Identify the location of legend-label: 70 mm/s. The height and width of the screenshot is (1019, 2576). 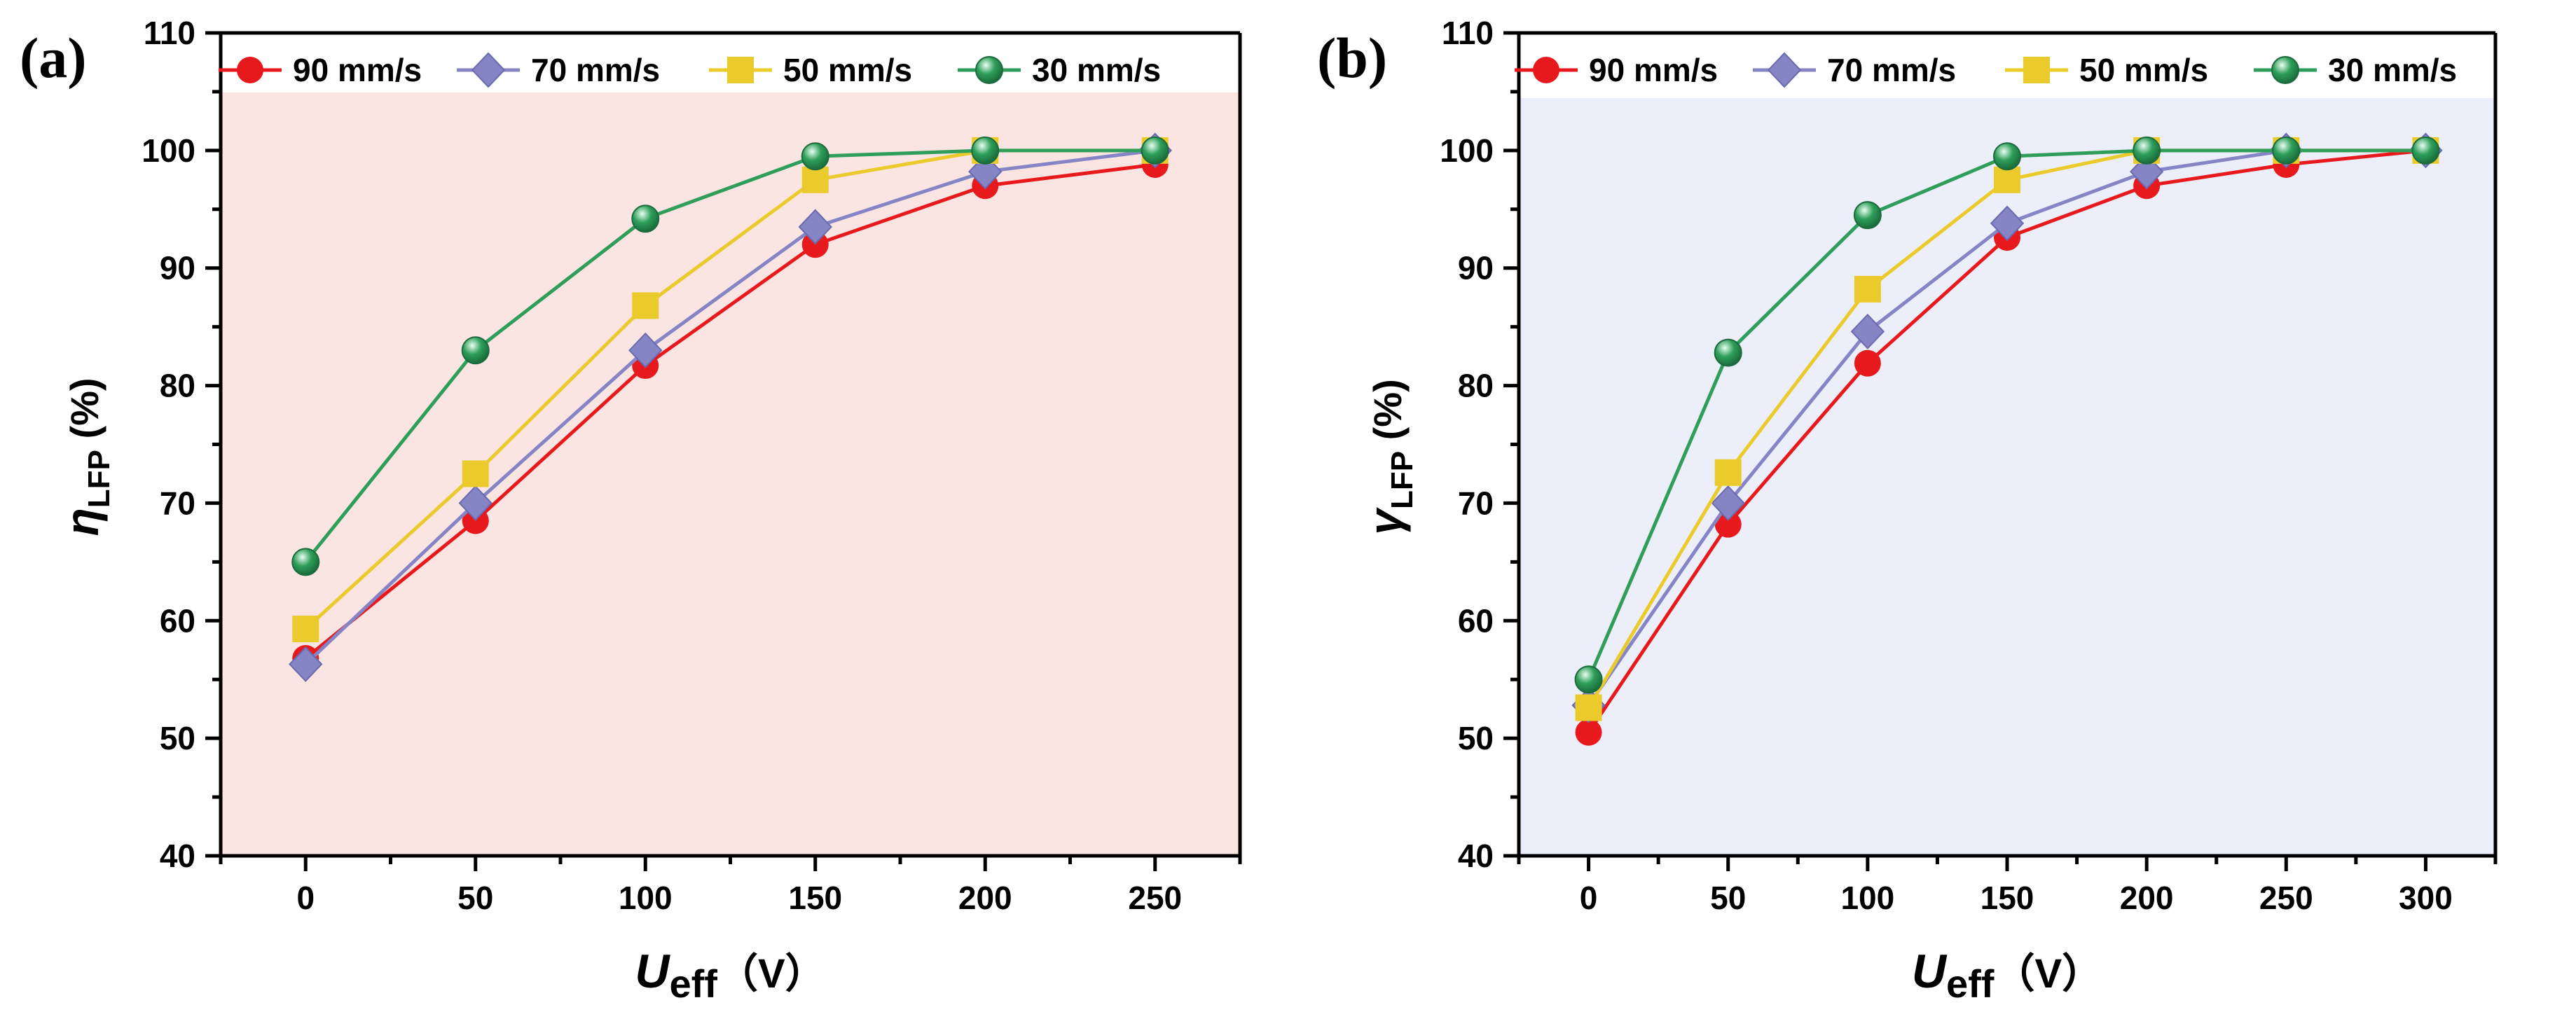
(595, 70).